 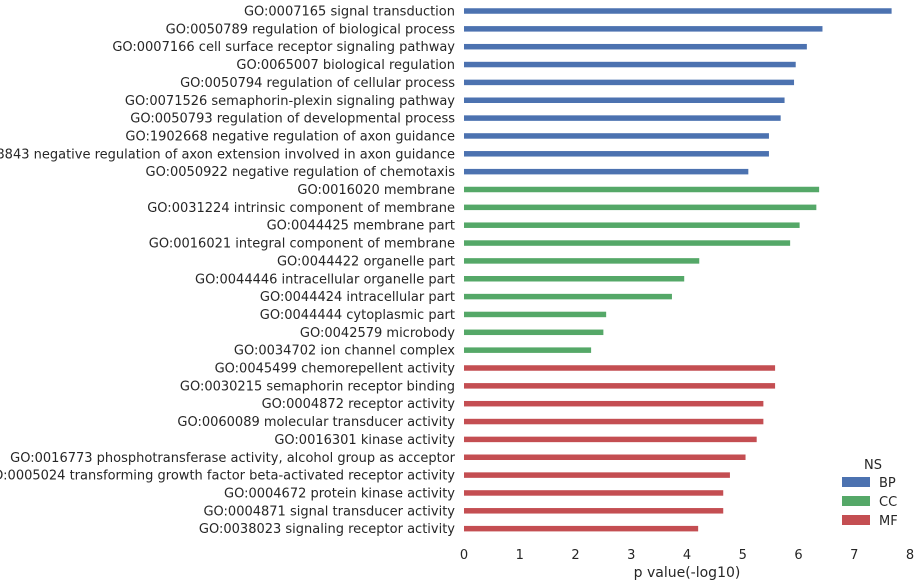 I want to click on legend: NS BP CC MF, so click(x=870, y=493).